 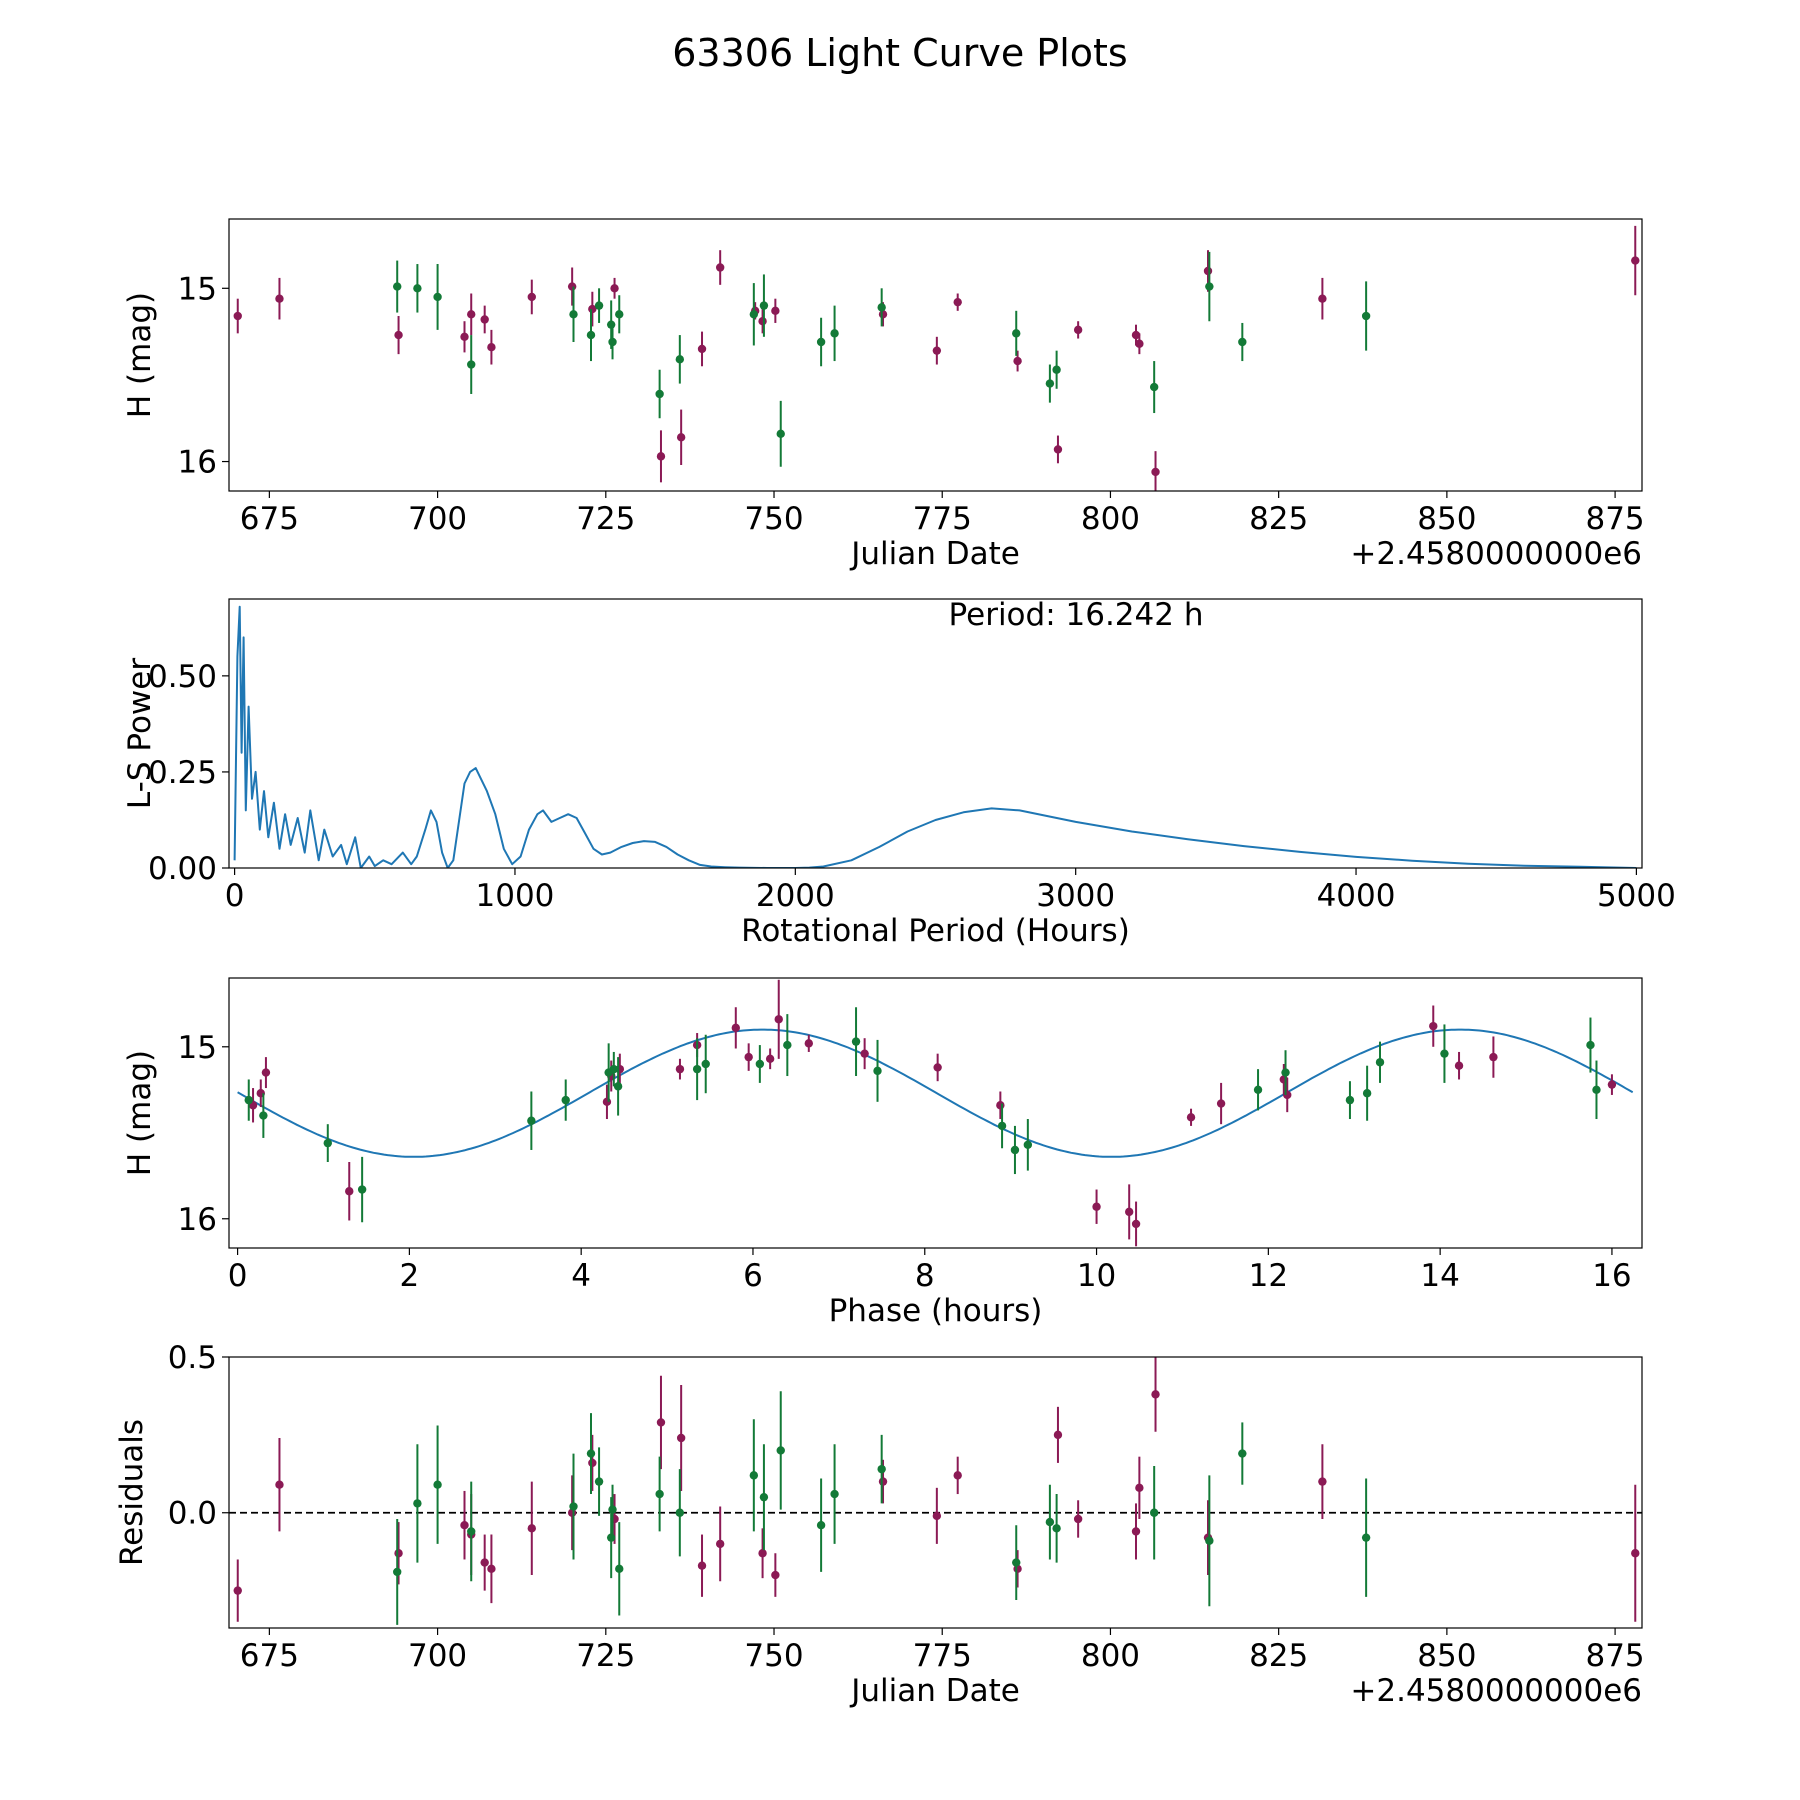 What do you see at coordinates (1268, 1276) in the screenshot?
I see `x-tick-label: 12` at bounding box center [1268, 1276].